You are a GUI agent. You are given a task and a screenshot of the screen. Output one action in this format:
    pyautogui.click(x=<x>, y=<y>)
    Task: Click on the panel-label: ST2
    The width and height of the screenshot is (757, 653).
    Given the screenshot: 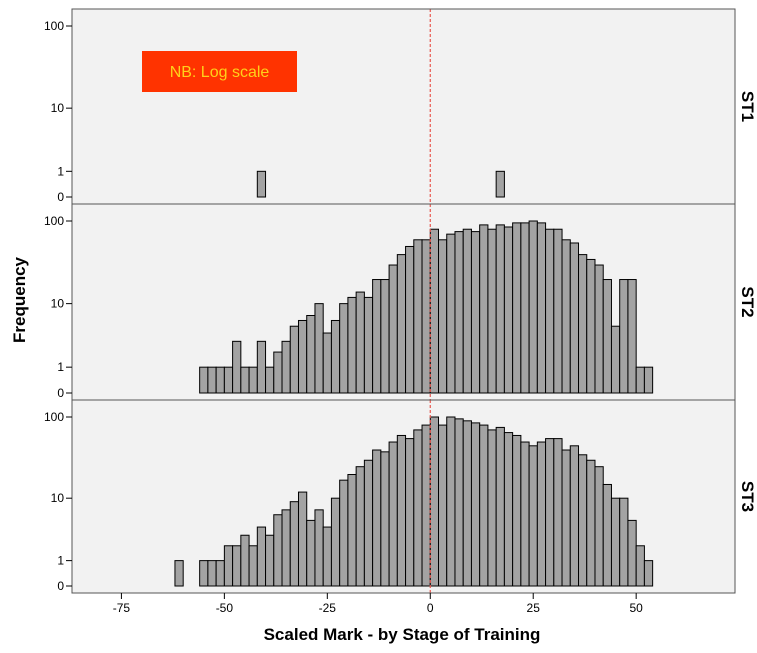 What is the action you would take?
    pyautogui.click(x=747, y=301)
    